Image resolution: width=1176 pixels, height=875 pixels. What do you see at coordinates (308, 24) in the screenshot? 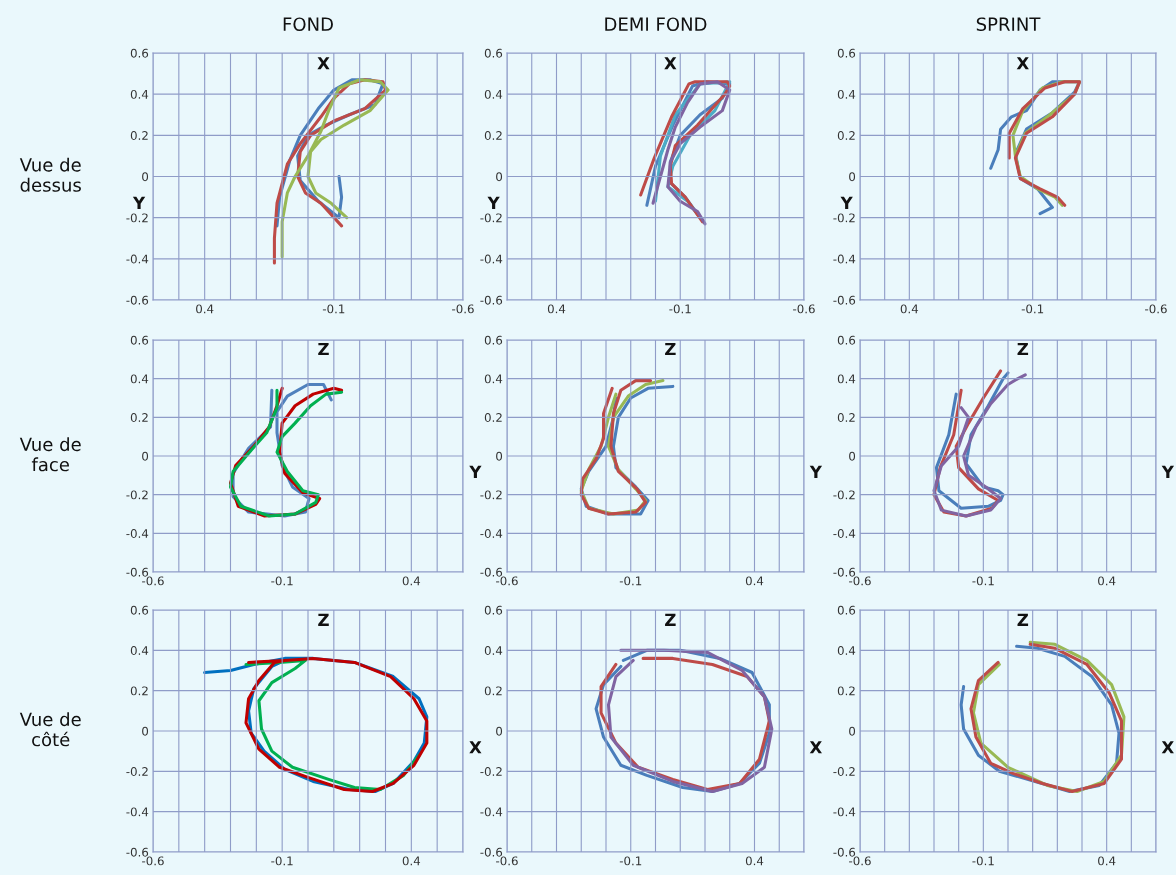
I see `chart-title: FOND` at bounding box center [308, 24].